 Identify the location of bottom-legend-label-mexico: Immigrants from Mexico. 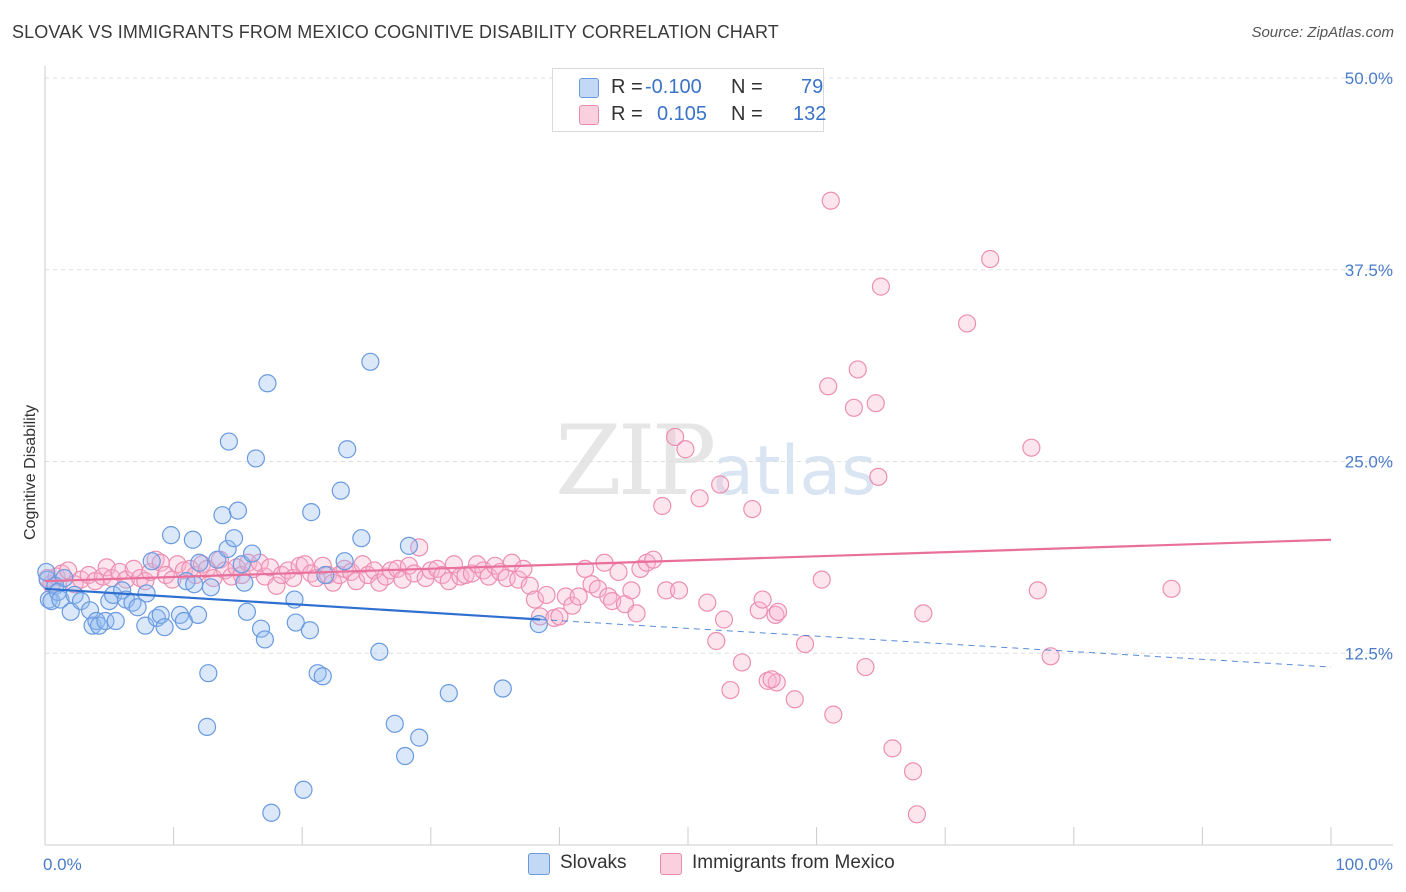
(793, 862).